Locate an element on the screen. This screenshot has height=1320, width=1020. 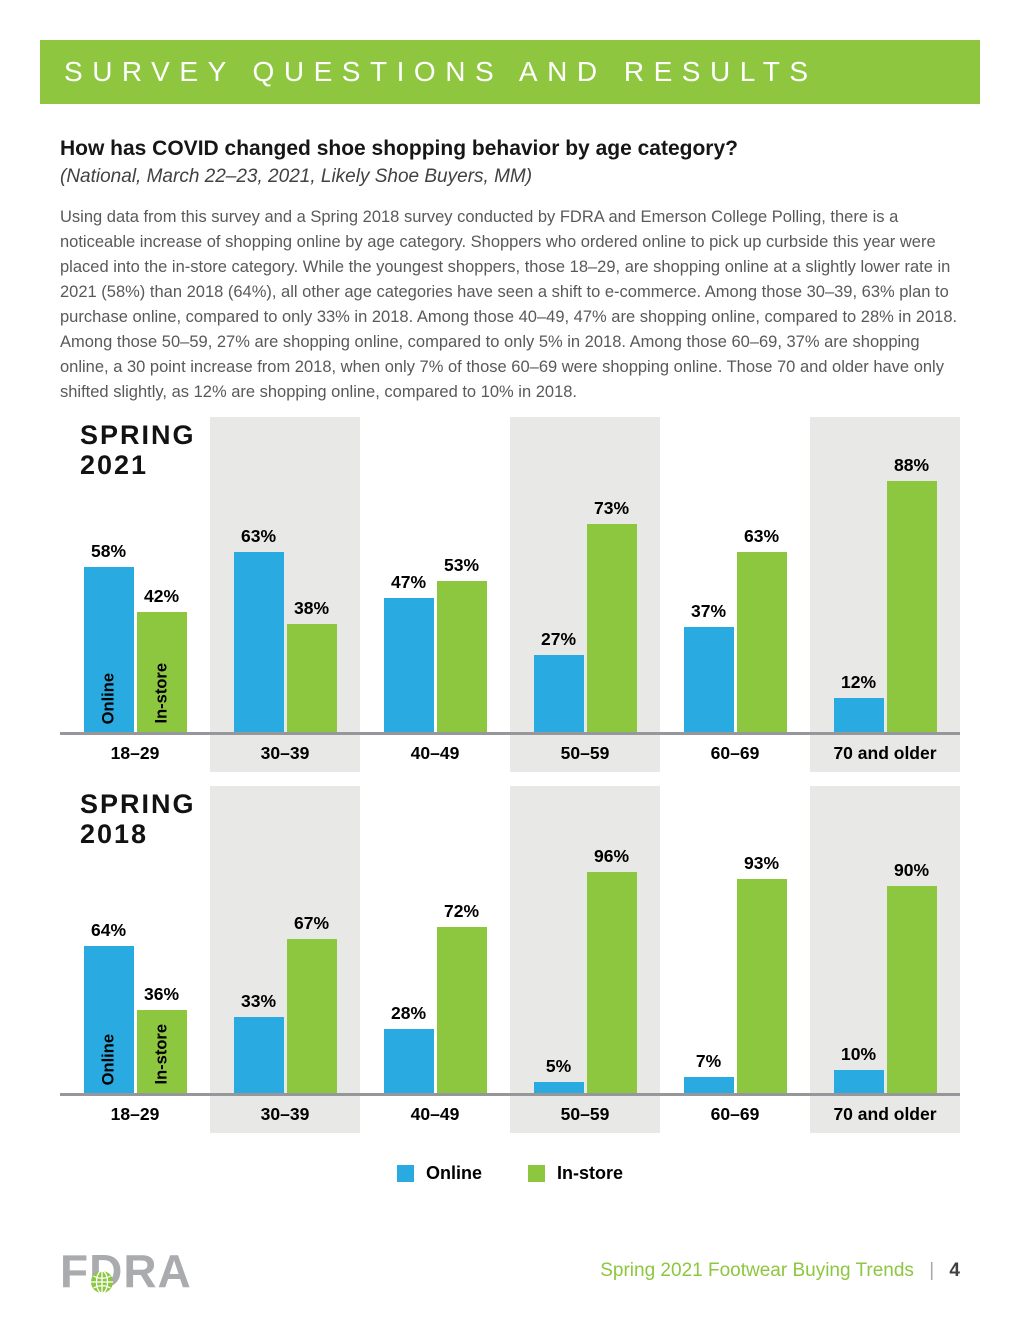
bar-value-label: 38% is located at coordinates (311, 607).